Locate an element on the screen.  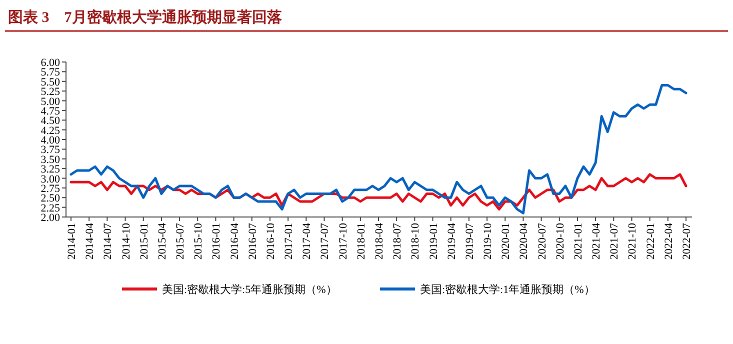
x-tick-label: 2015-07 is located at coordinates (180, 241).